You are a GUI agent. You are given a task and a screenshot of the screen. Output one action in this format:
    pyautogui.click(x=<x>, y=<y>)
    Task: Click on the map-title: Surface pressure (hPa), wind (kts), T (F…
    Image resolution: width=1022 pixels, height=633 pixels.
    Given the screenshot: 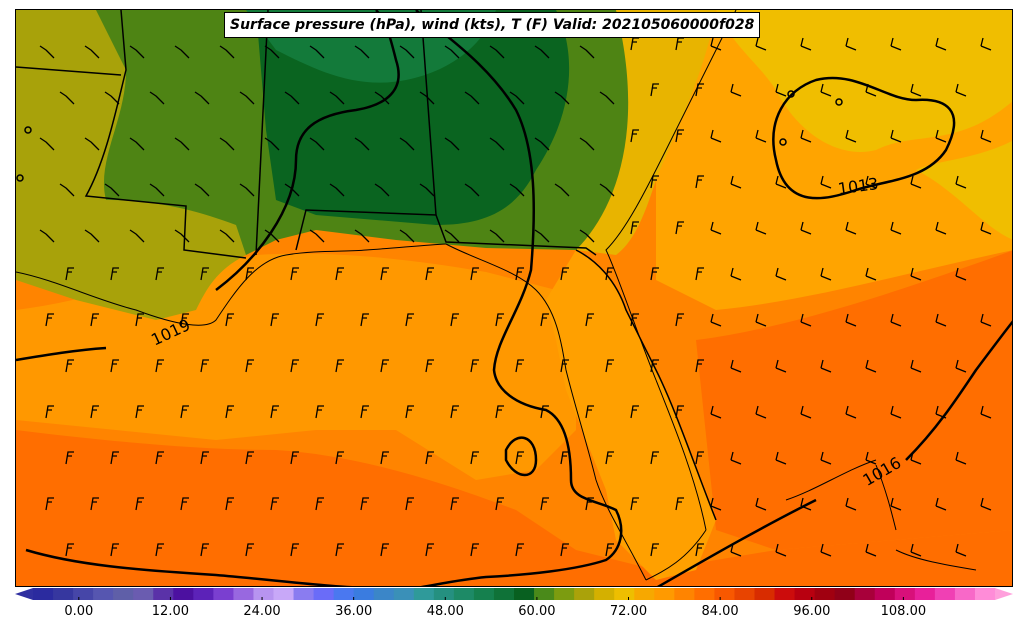 What is the action you would take?
    pyautogui.click(x=492, y=25)
    